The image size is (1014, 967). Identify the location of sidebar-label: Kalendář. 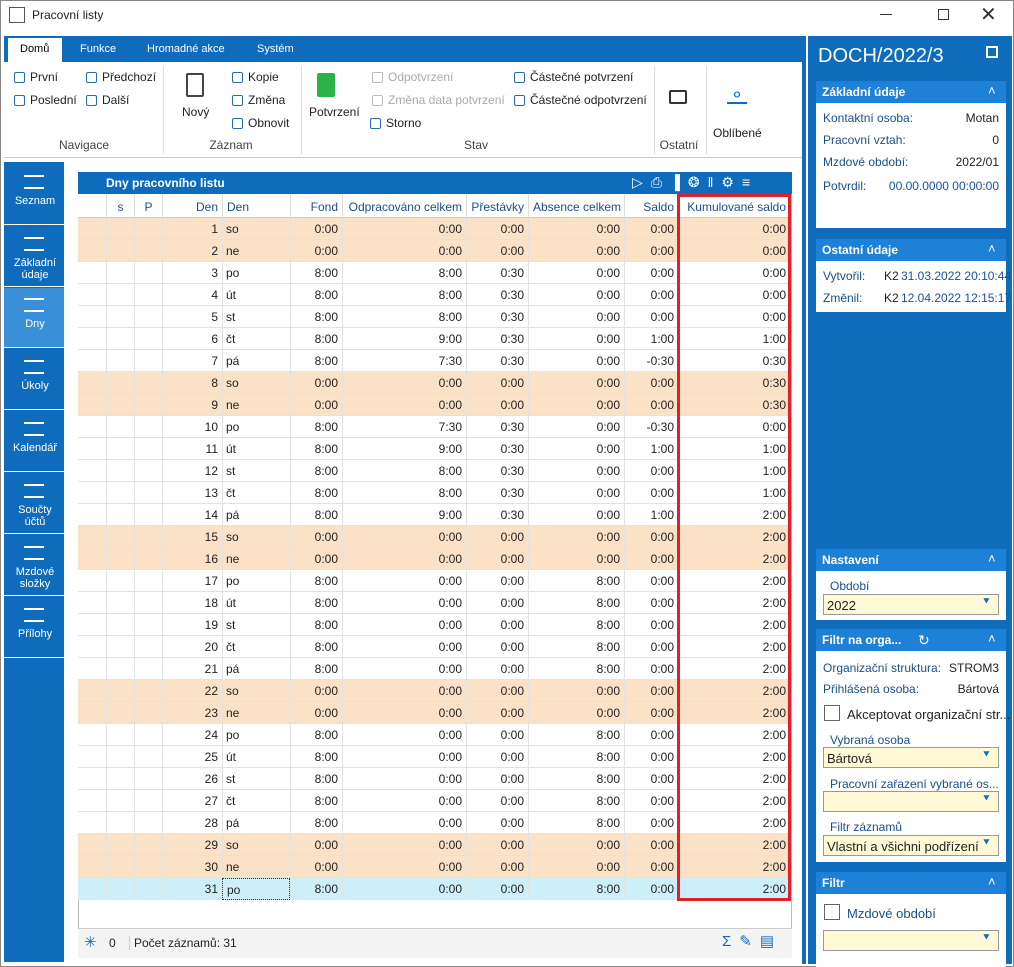
(35, 448).